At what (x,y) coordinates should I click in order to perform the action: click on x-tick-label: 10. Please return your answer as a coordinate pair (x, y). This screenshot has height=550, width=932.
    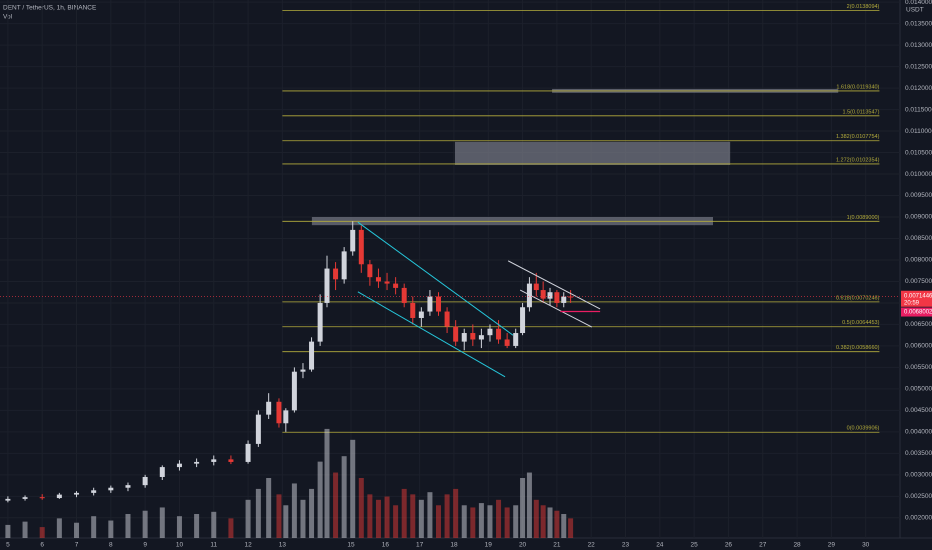
    Looking at the image, I should click on (180, 545).